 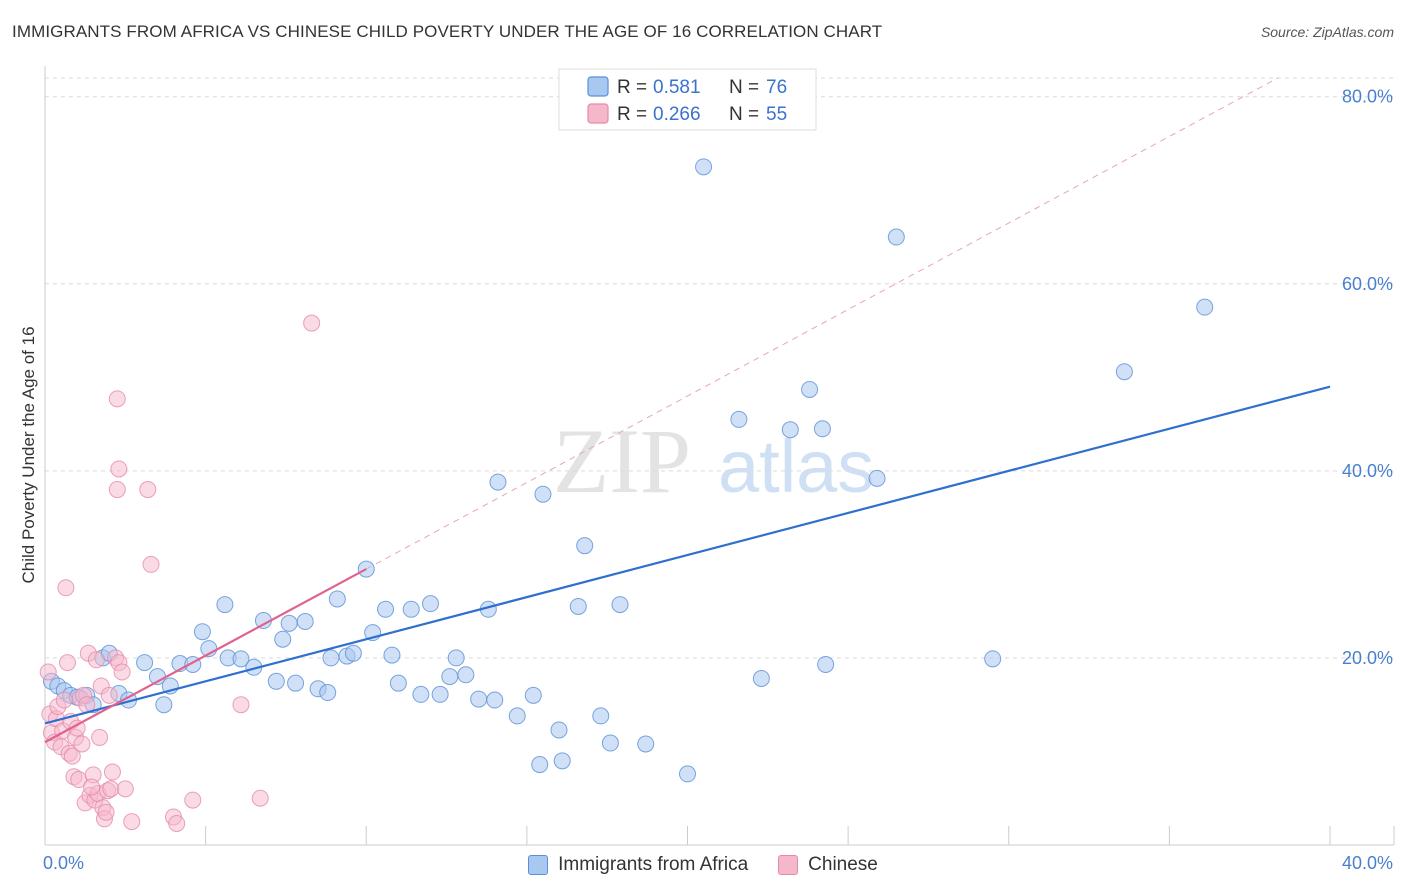 I want to click on watermark-atlas: atlas, so click(x=796, y=466).